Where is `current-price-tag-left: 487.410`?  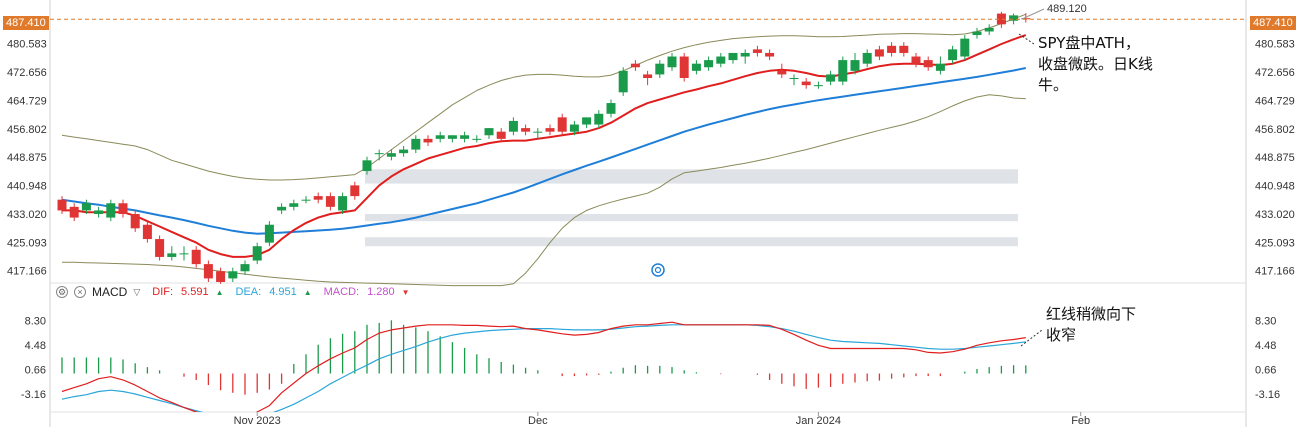
current-price-tag-left: 487.410 is located at coordinates (26, 23).